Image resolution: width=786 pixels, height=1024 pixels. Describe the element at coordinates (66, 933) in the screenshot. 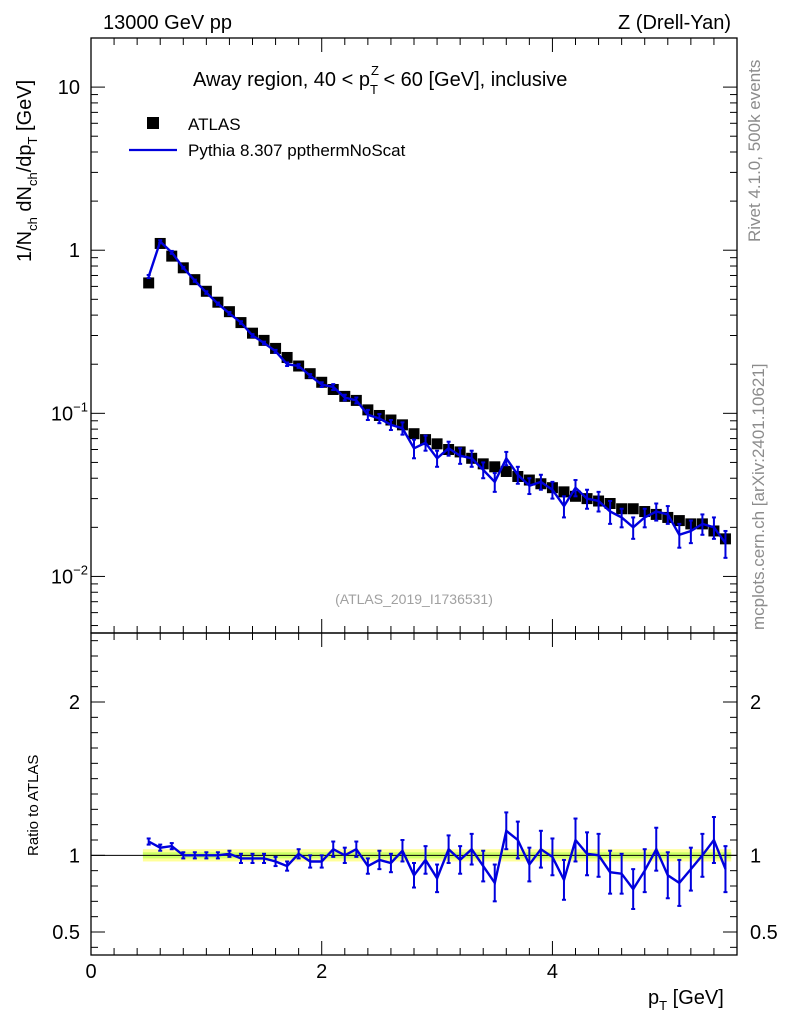

I see `ratio-y-tick-label: 0.5` at that location.